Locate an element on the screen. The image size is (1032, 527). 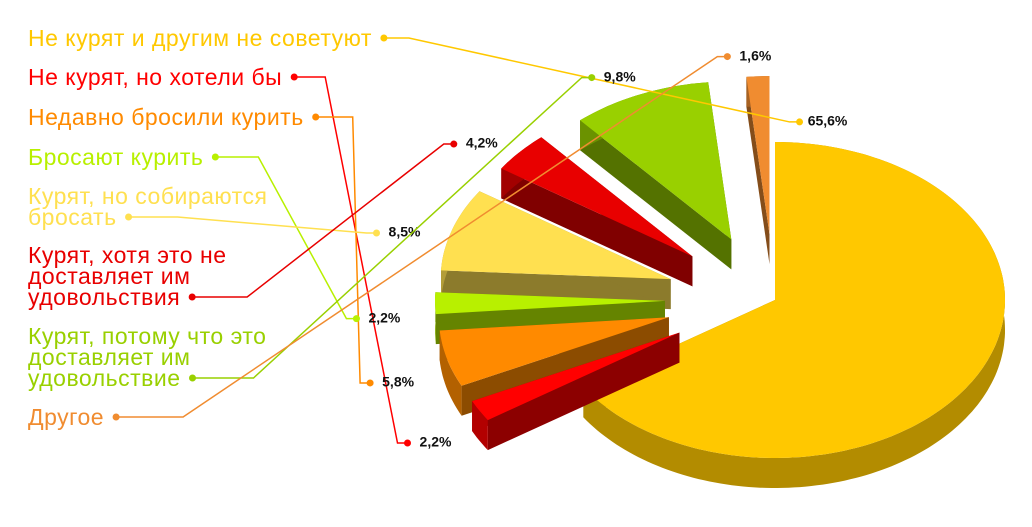
legend-label: Бросают курить is located at coordinates (116, 157).